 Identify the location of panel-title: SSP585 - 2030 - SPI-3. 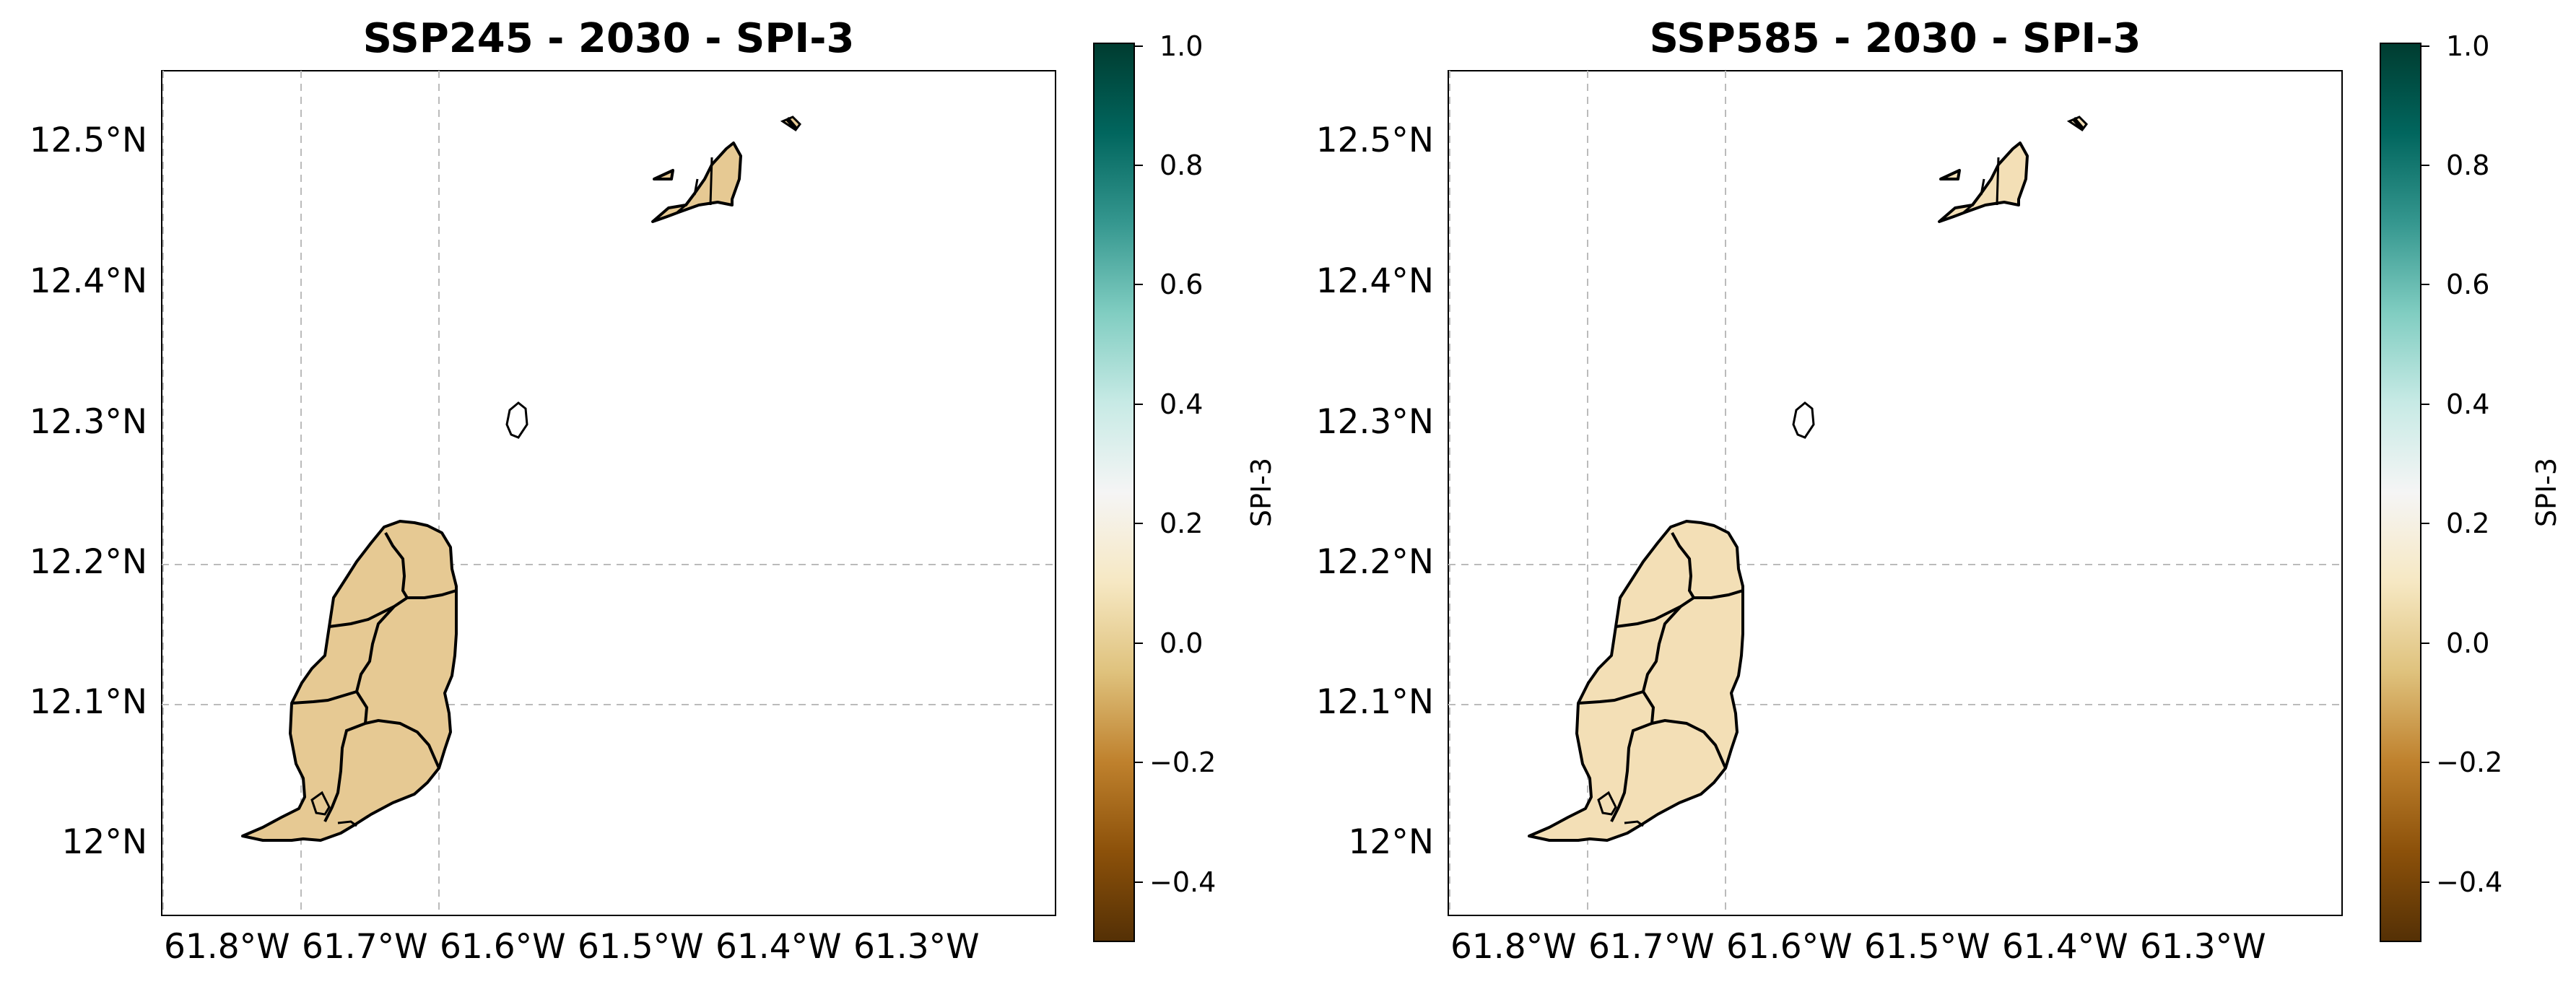
(1895, 39).